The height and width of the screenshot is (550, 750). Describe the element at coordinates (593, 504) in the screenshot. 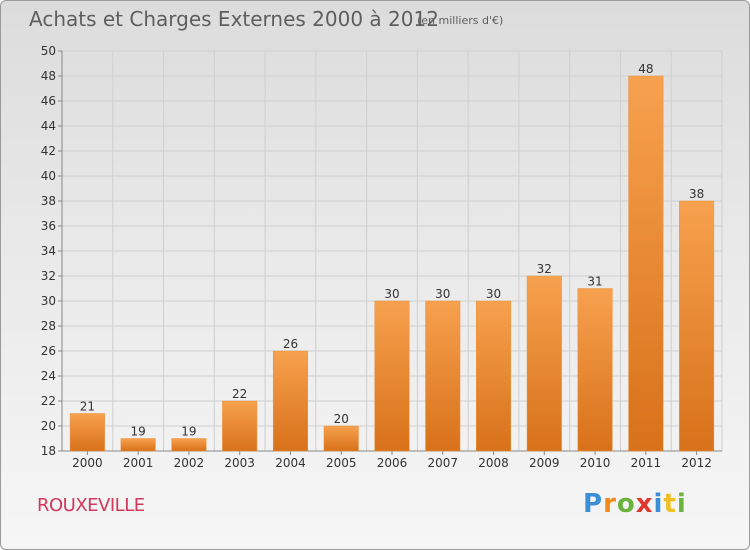

I see `logo-letter: P` at that location.